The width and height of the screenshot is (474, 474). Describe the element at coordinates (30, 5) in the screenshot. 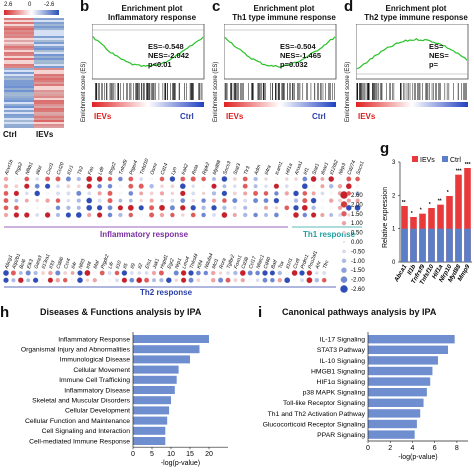

I see `heatmap-scale-mid: 0` at that location.